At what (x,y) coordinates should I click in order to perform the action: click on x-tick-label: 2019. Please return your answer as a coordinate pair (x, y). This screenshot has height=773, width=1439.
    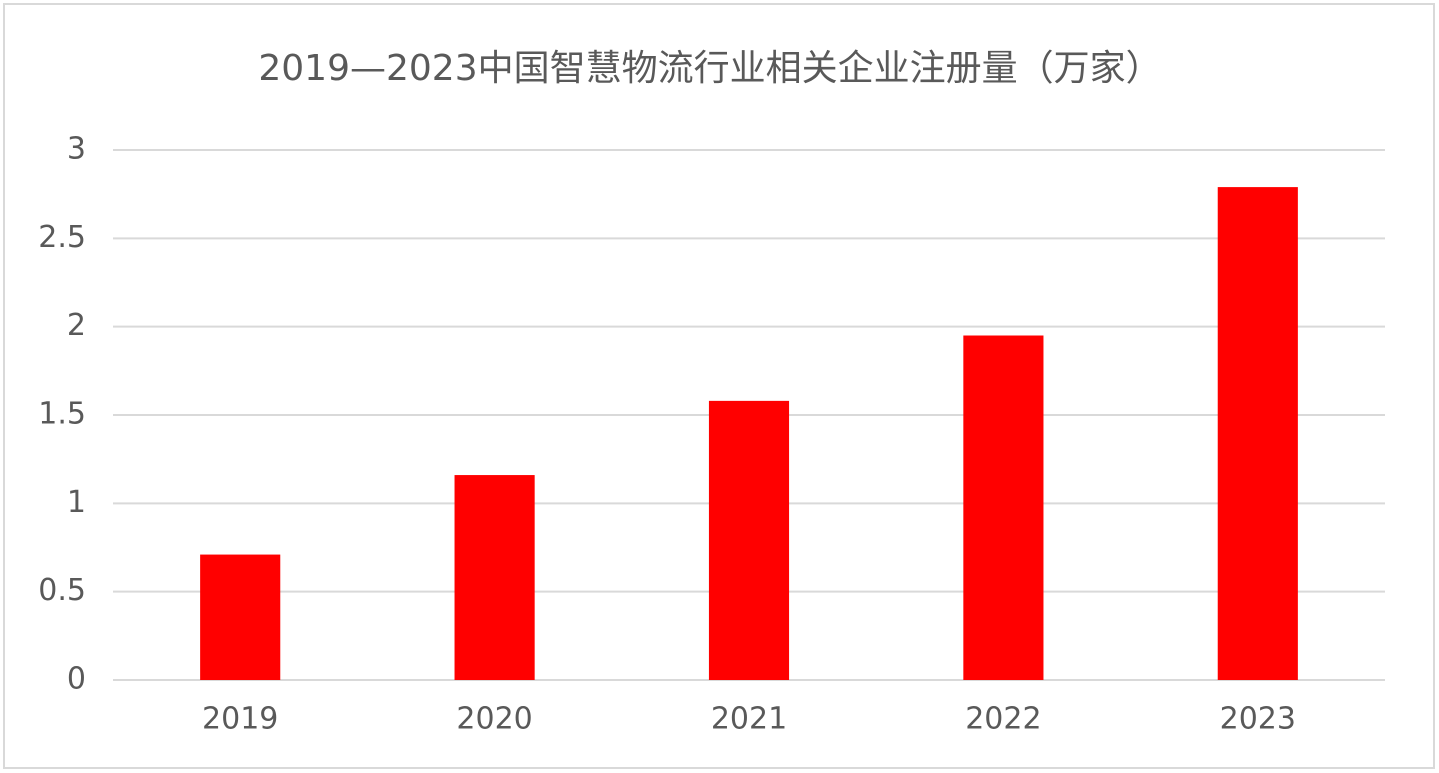
    Looking at the image, I should click on (240, 719).